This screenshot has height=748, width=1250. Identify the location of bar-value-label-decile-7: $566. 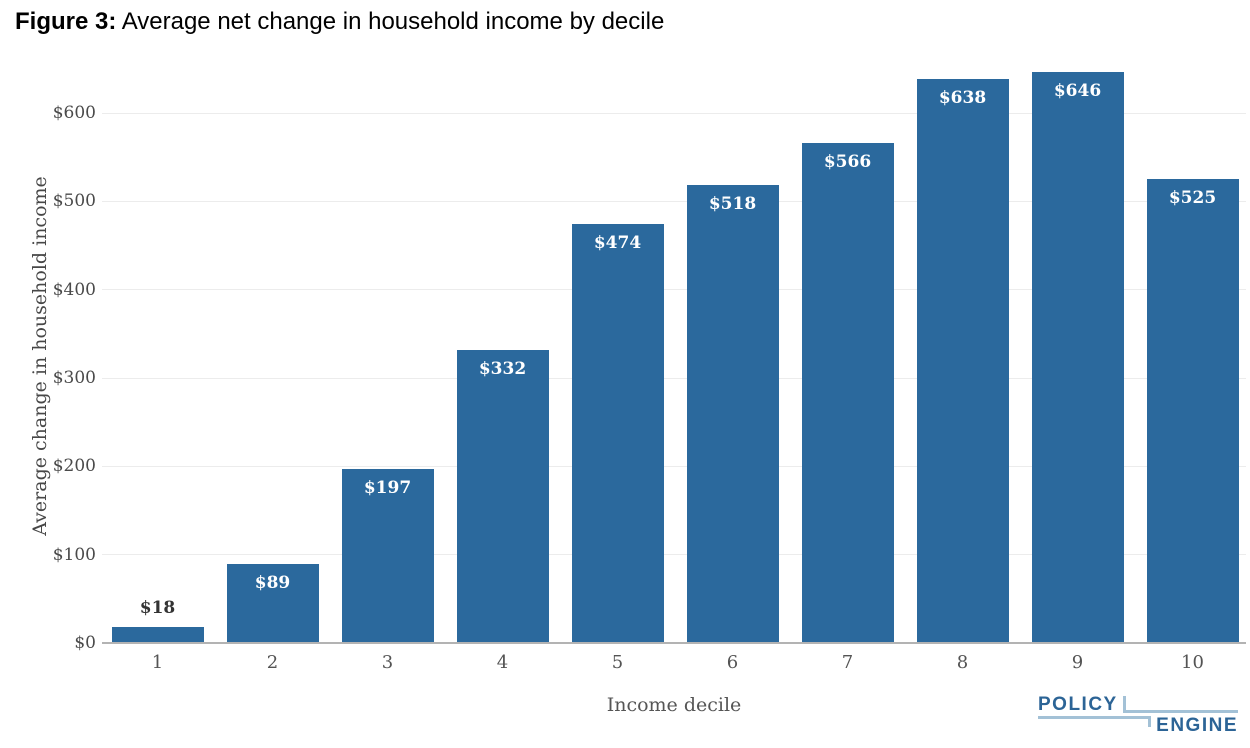
(847, 162).